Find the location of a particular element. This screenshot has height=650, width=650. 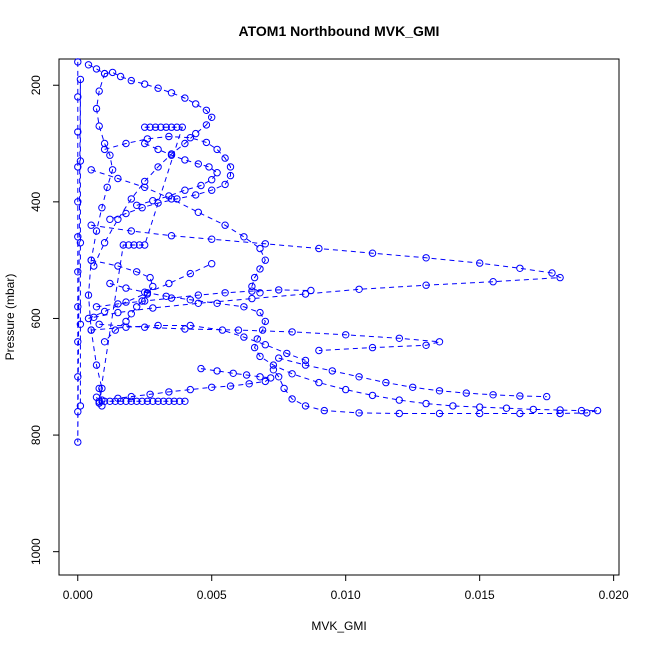

y-axis-label: Pressure (mbar) is located at coordinates (10, 317).